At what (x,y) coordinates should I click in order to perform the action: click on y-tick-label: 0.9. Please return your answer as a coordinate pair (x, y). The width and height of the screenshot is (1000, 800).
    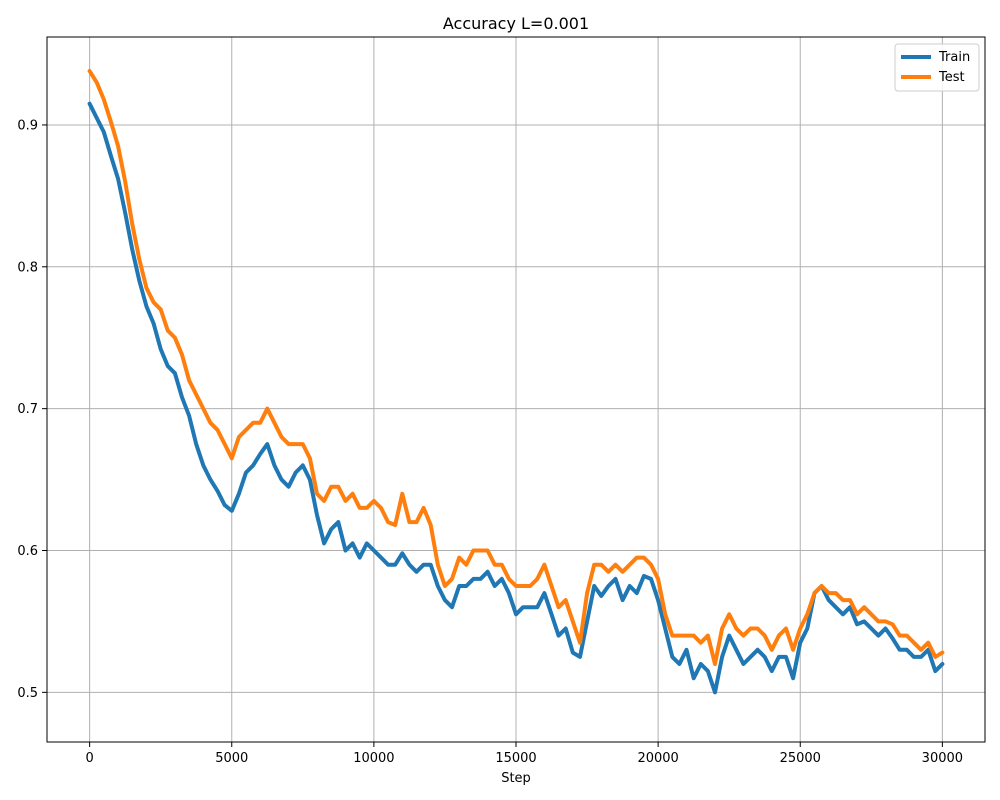
    Looking at the image, I should click on (27, 125).